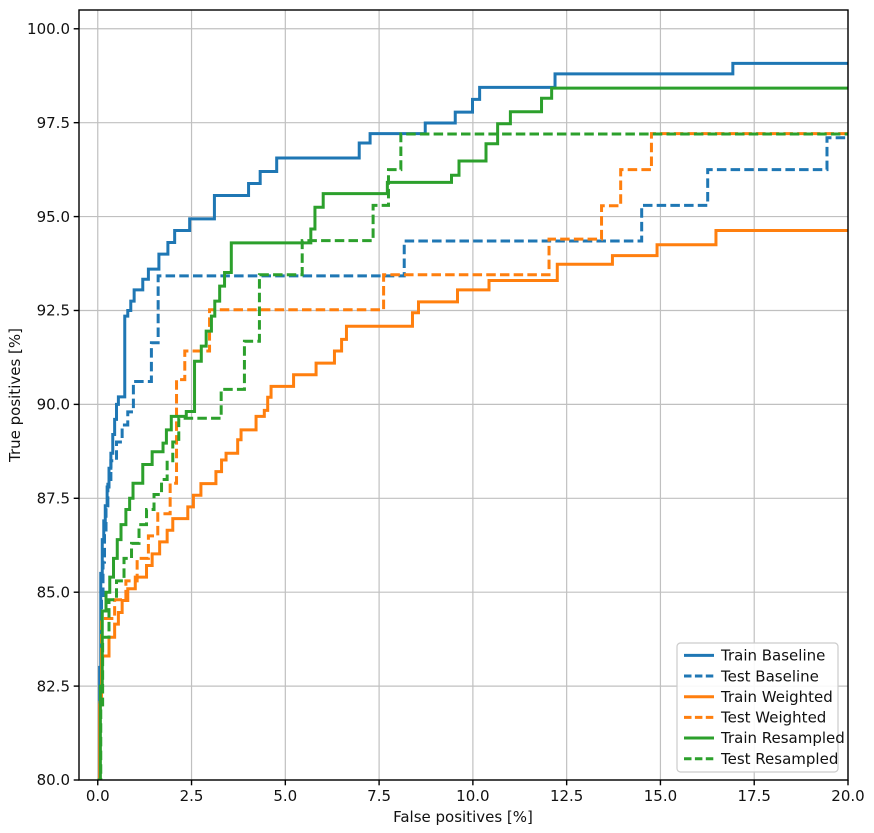 The height and width of the screenshot is (833, 874). I want to click on legend-label-test-resampled: Test Resampled, so click(779, 759).